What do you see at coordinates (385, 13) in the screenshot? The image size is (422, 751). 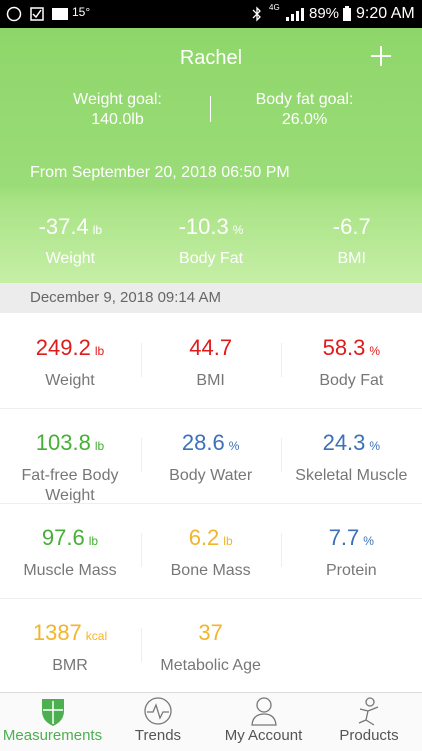 I see `clock: 9:20 AM` at bounding box center [385, 13].